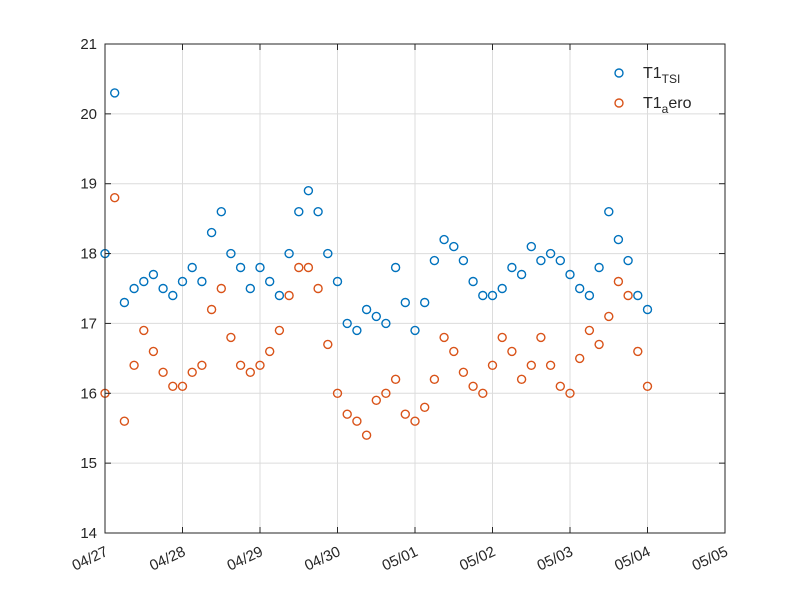 The image size is (800, 605). What do you see at coordinates (671, 79) in the screenshot?
I see `legend-label-subscript: TSI` at bounding box center [671, 79].